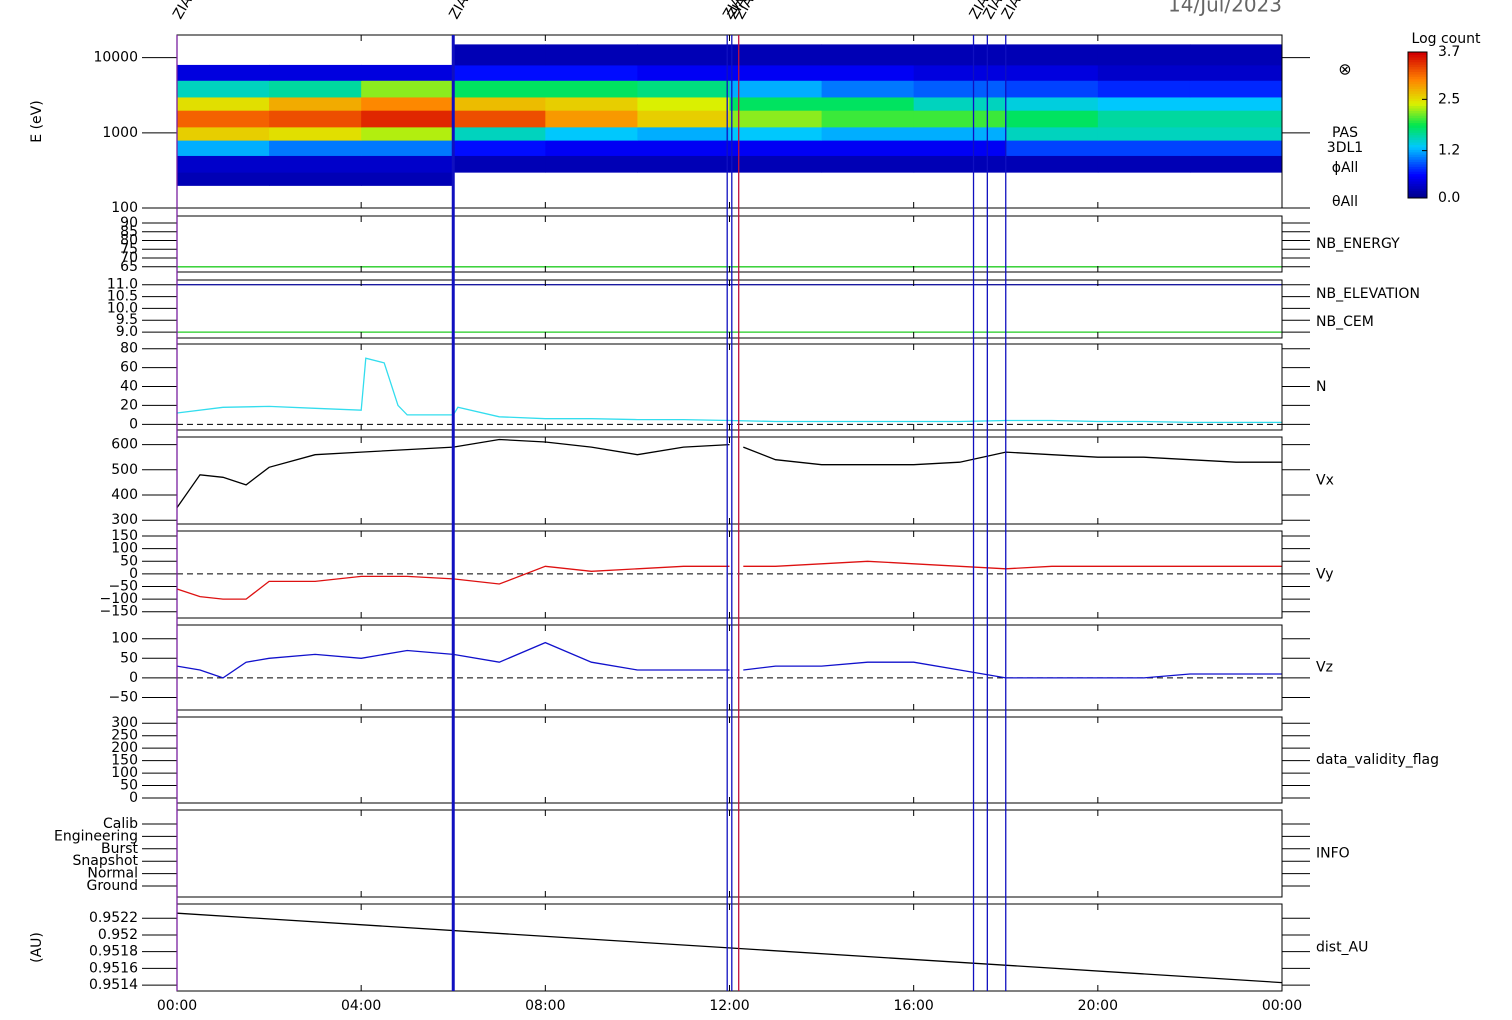  What do you see at coordinates (1449, 198) in the screenshot?
I see `colorbar-tick-label: 0.0` at bounding box center [1449, 198].